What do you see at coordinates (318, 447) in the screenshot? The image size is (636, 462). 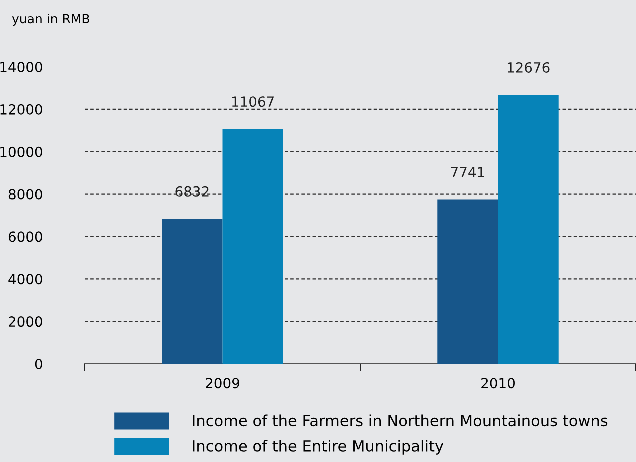 I see `legend-label: Income of the Entire Municipality` at bounding box center [318, 447].